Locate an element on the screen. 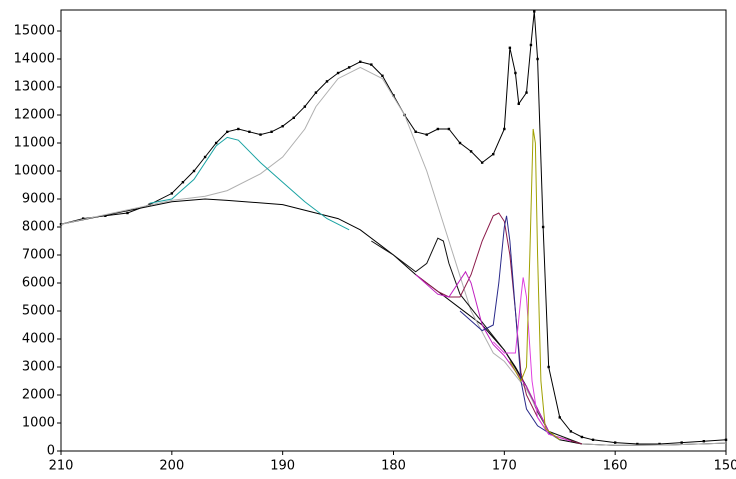  y-tick-label: 11000 is located at coordinates (34, 143).